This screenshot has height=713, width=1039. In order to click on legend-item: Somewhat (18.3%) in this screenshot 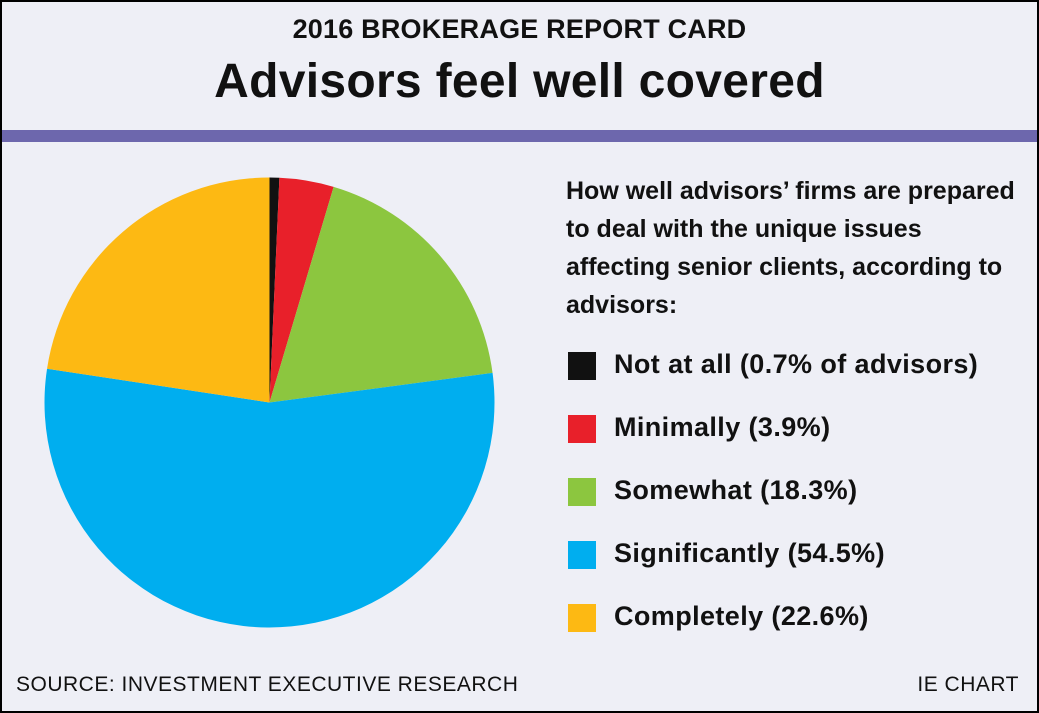, I will do `click(798, 501)`.